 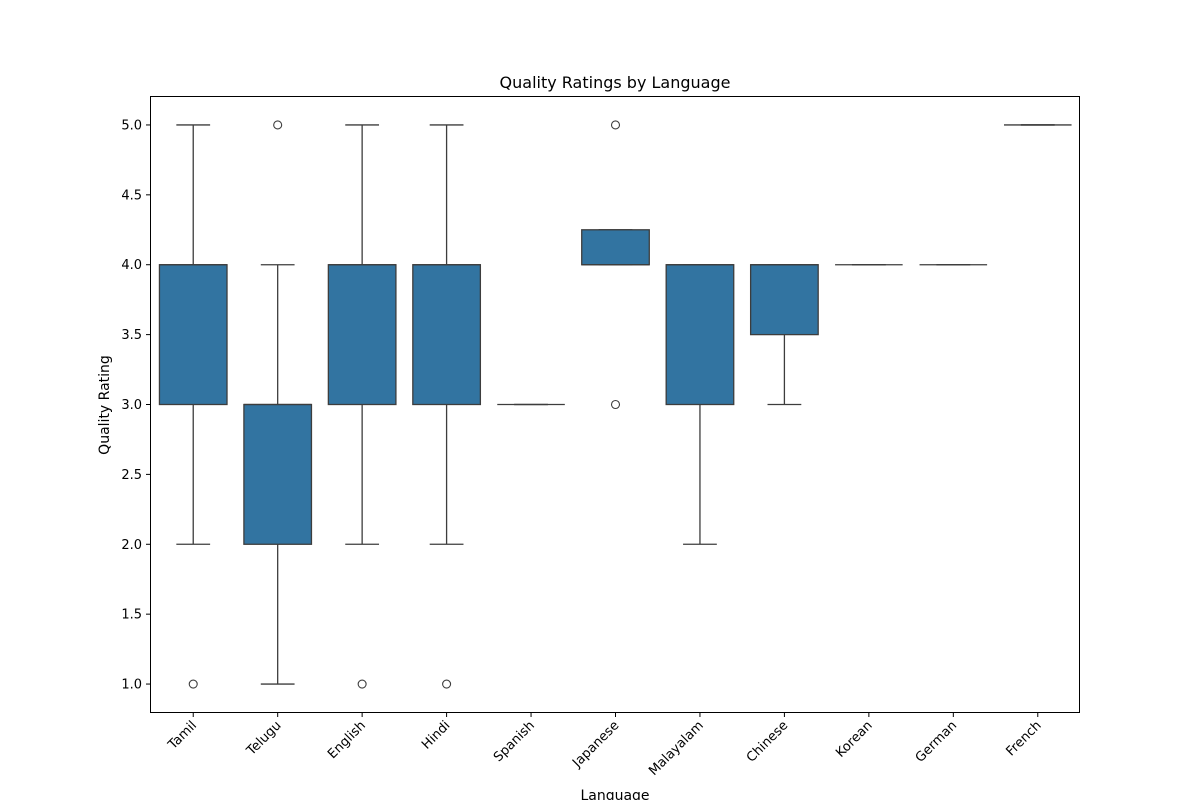 I want to click on box-group-hindi, so click(x=447, y=406).